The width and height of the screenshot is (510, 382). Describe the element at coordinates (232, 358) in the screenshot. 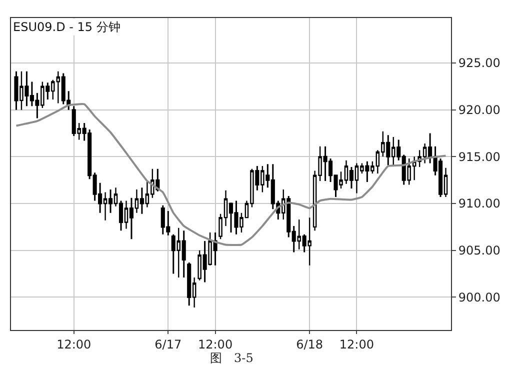

I see `caption: 图 3-5` at that location.